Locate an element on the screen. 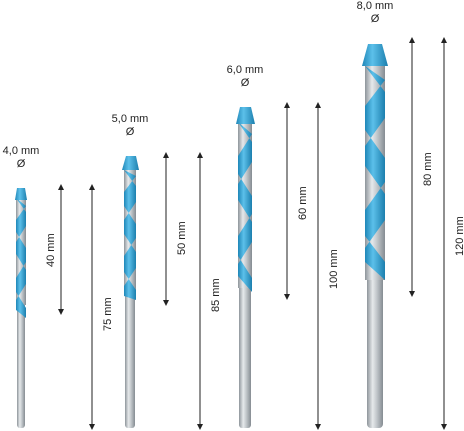 The height and width of the screenshot is (431, 464). tip-length-label-8mm: 80 mm is located at coordinates (428, 169).